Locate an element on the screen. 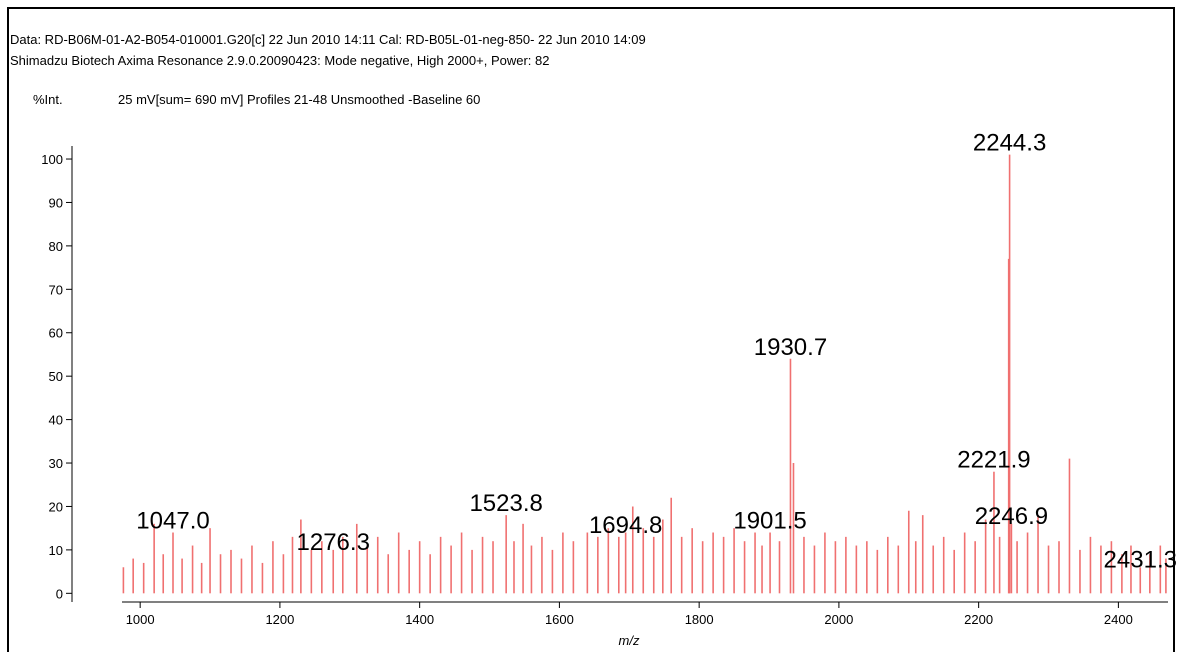 The image size is (1178, 652). x-tick-label: 2400 is located at coordinates (1118, 619).